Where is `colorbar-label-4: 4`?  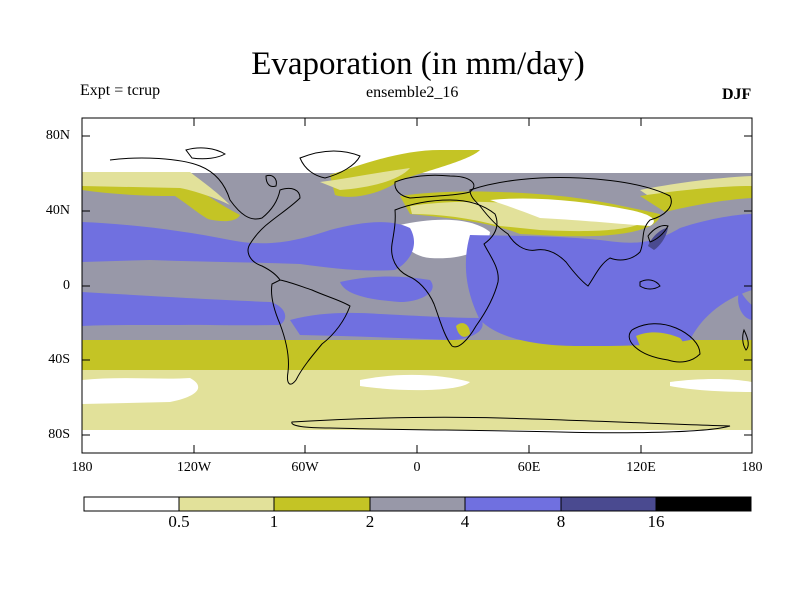
colorbar-label-4: 4 is located at coordinates (465, 521).